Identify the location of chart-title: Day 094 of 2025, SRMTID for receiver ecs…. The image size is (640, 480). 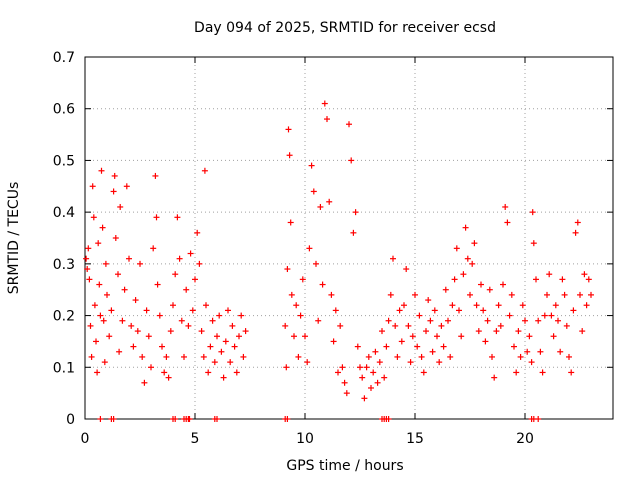
(345, 28).